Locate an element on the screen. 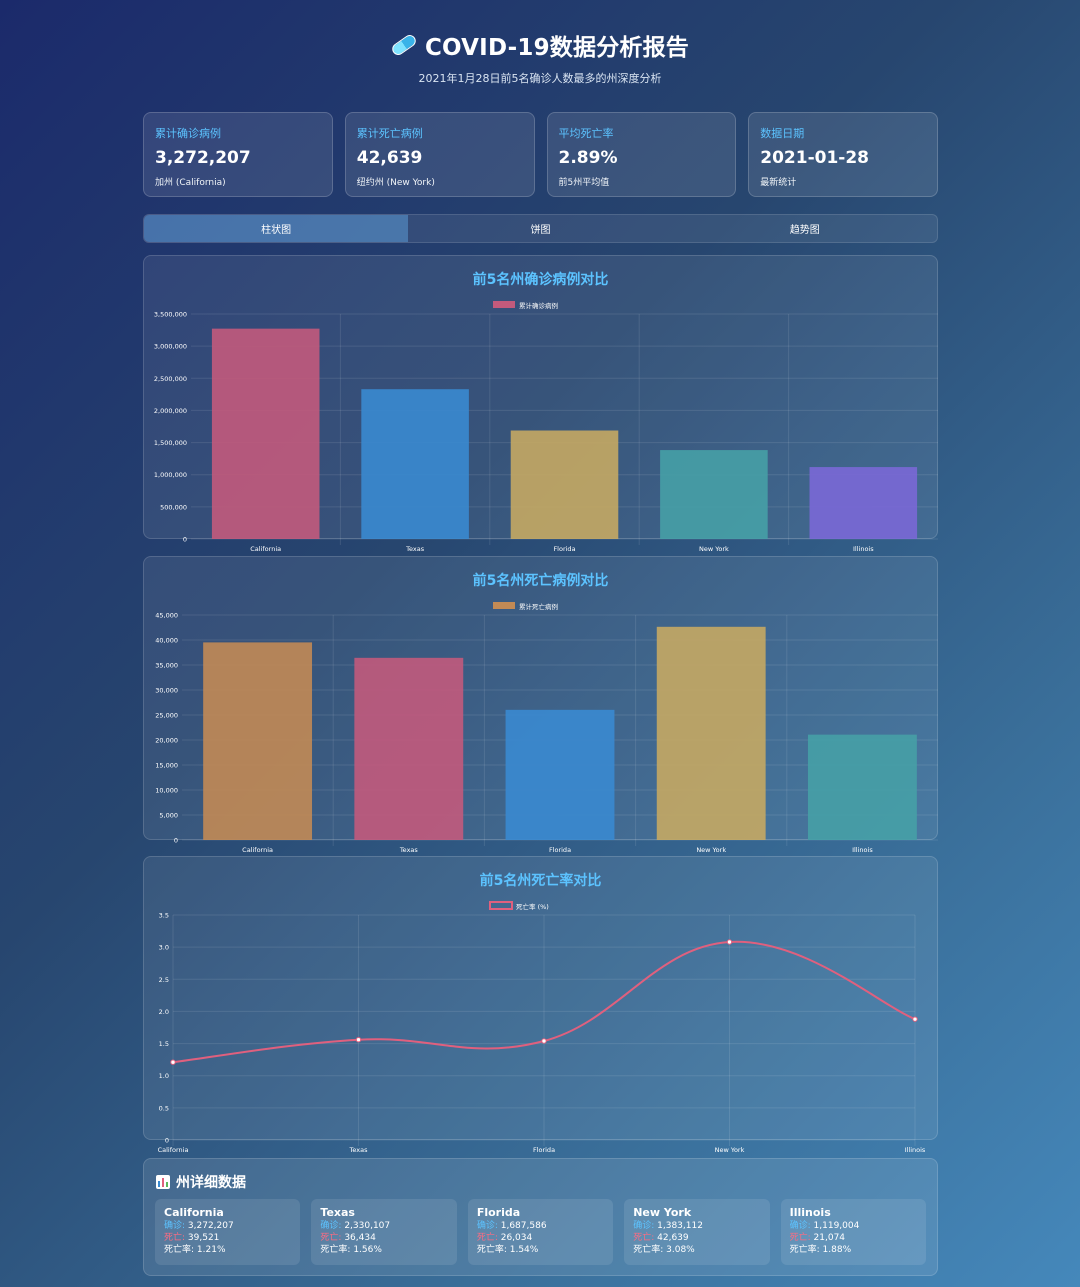  state-deaths: 死亡: 21,074 is located at coordinates (853, 1238).